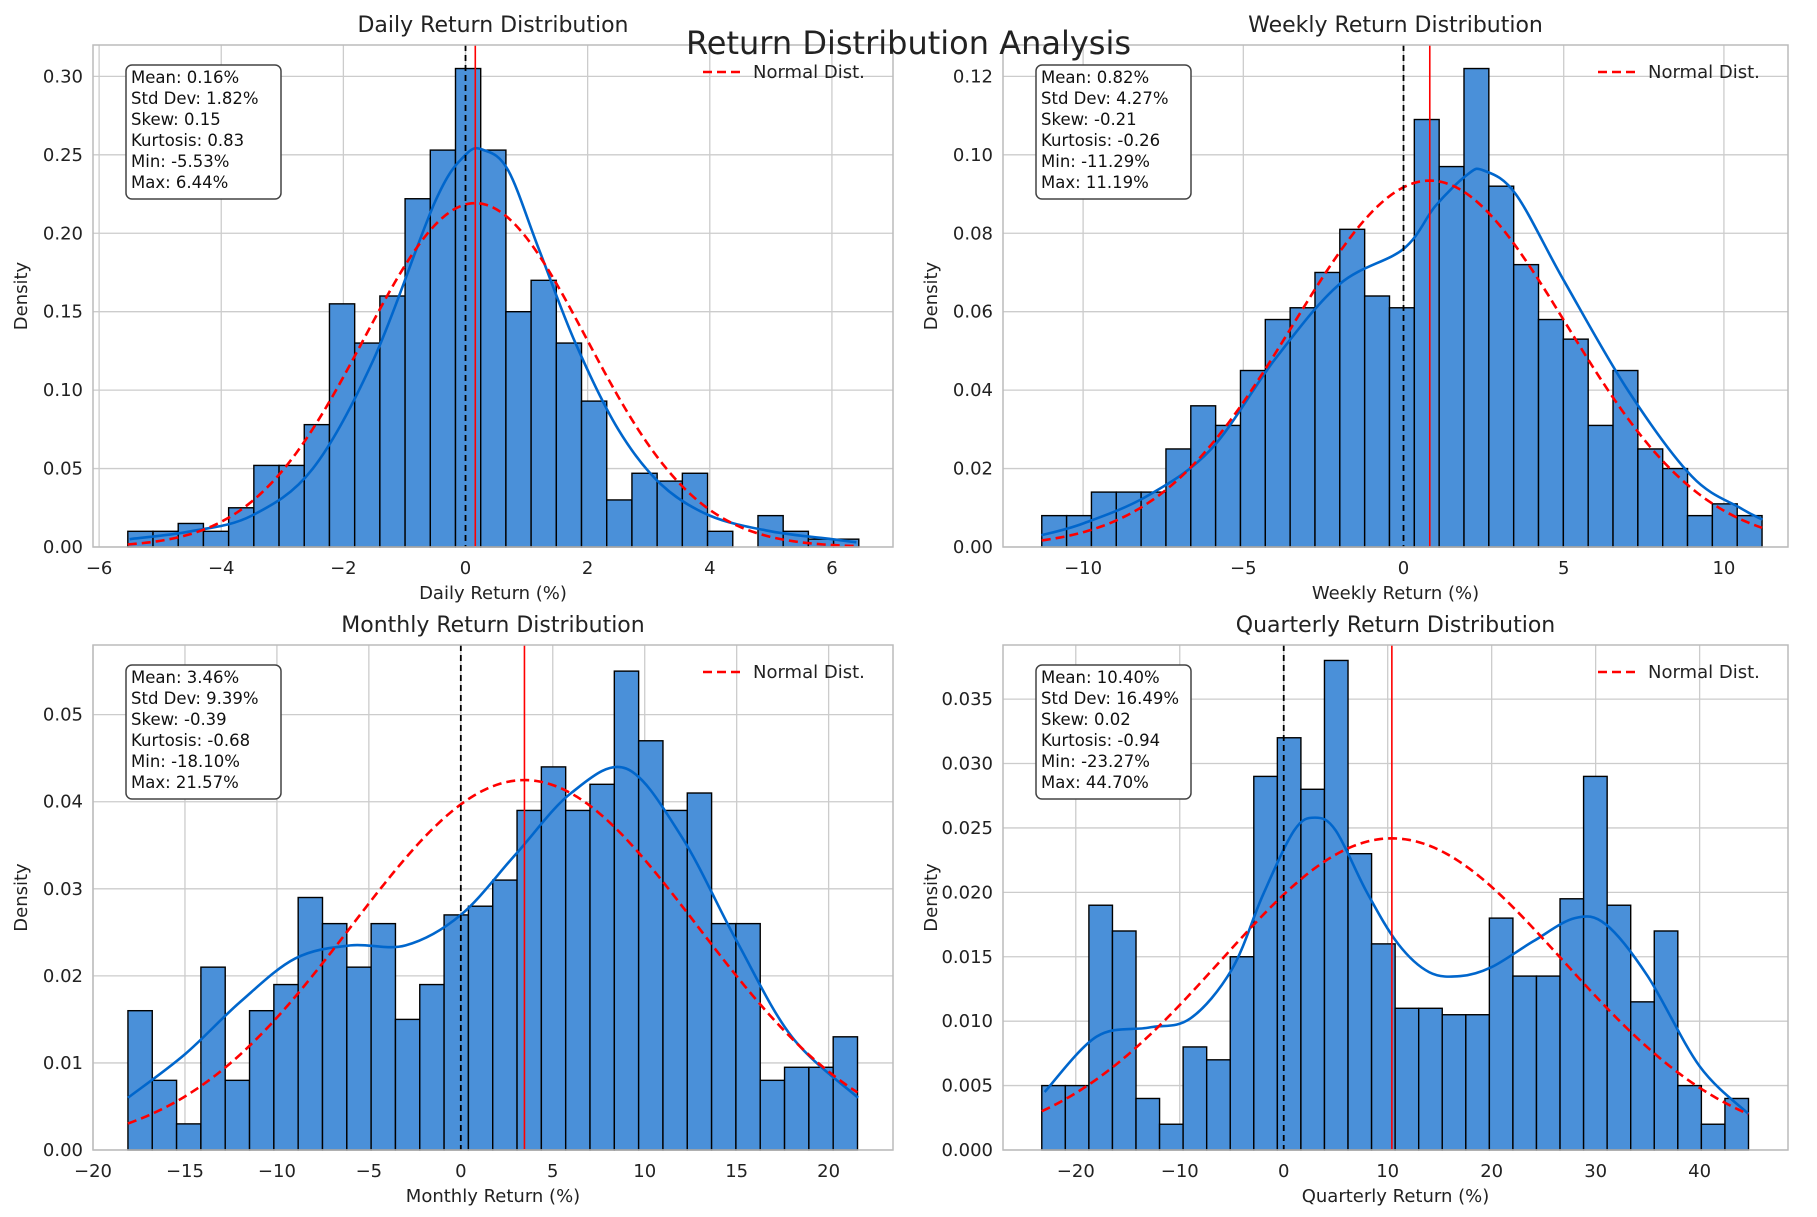  What do you see at coordinates (709, 568) in the screenshot?
I see `x-tick-label: 4` at bounding box center [709, 568].